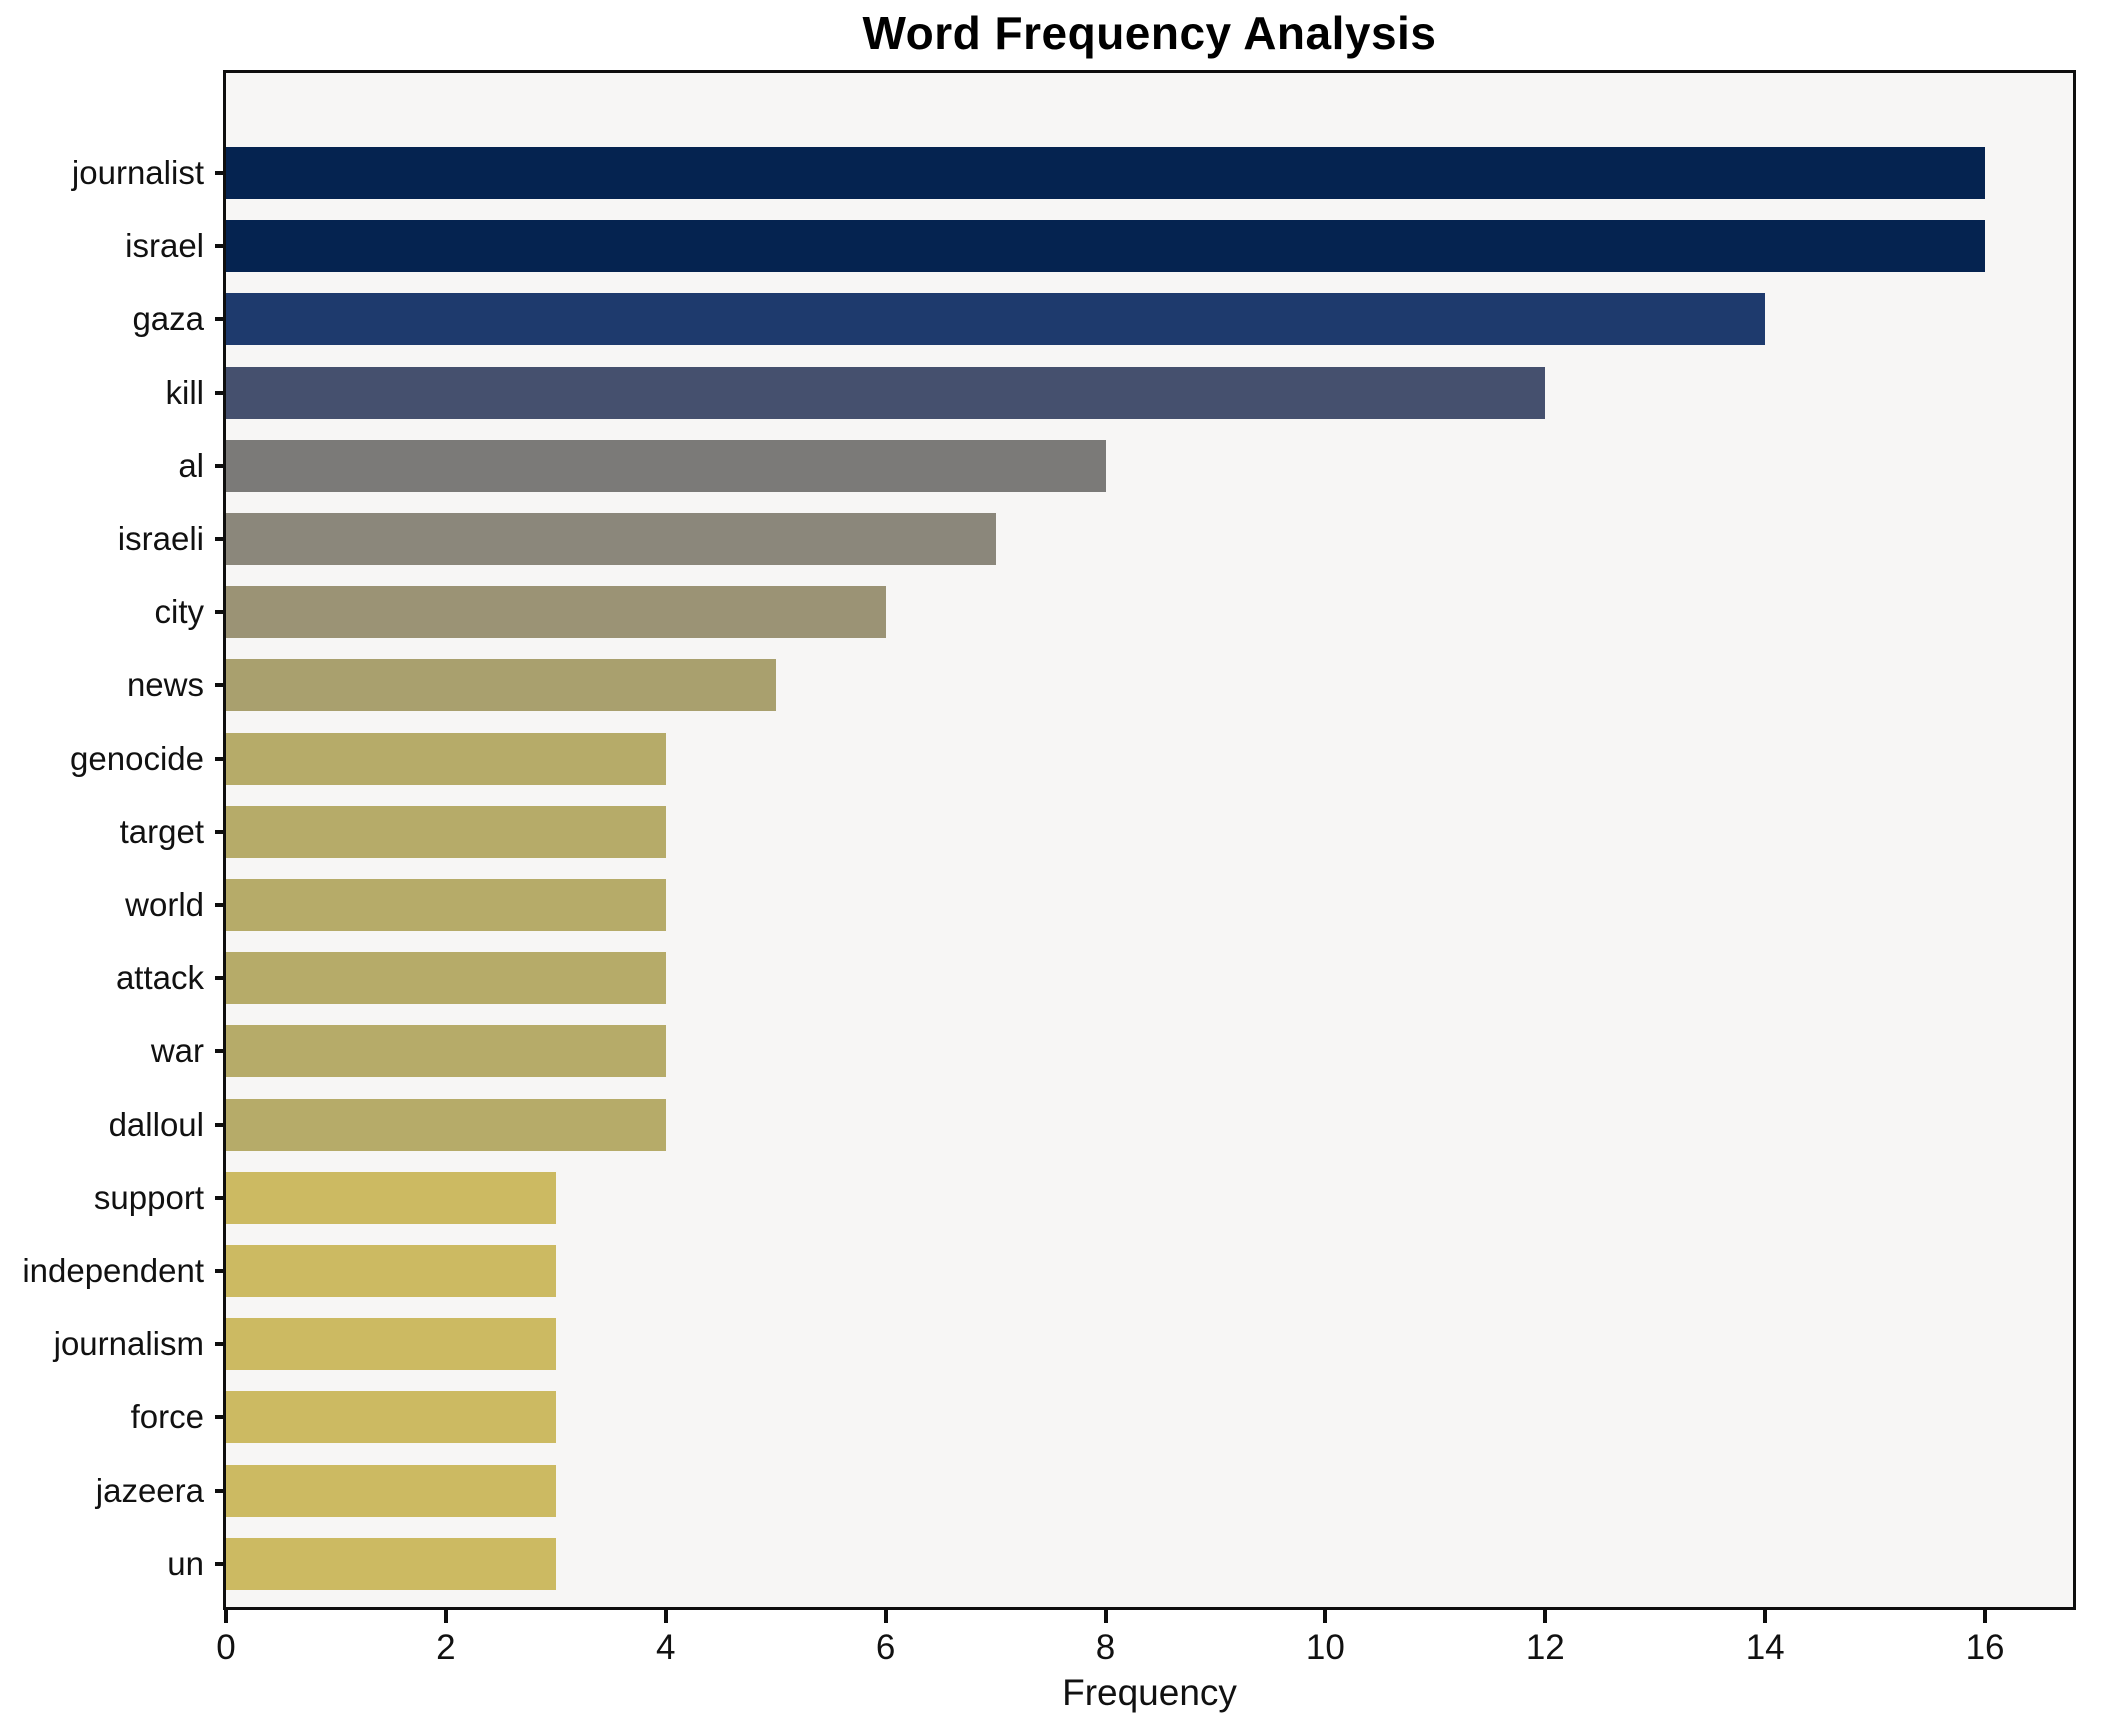  What do you see at coordinates (1099, 905) in the screenshot?
I see `bar-row: world` at bounding box center [1099, 905].